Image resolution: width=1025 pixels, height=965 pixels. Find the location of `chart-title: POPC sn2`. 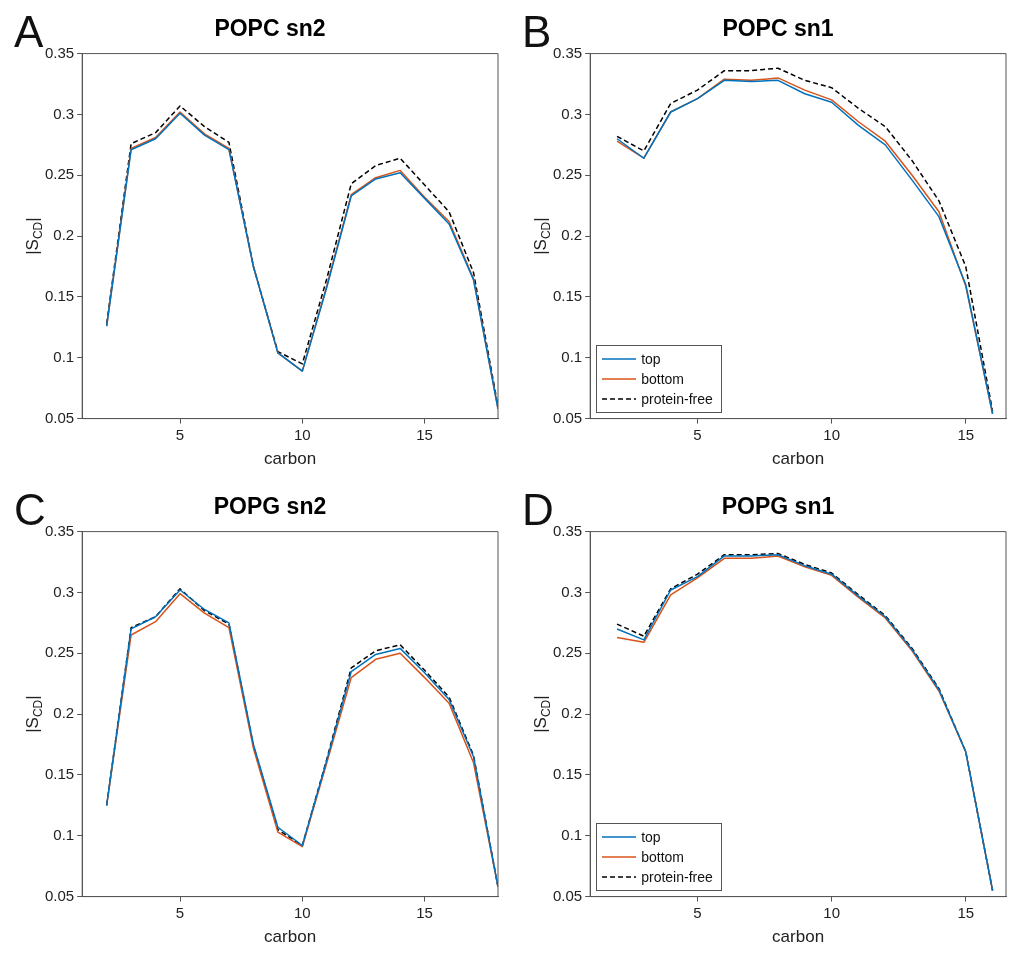

chart-title: POPC sn2 is located at coordinates (270, 28).